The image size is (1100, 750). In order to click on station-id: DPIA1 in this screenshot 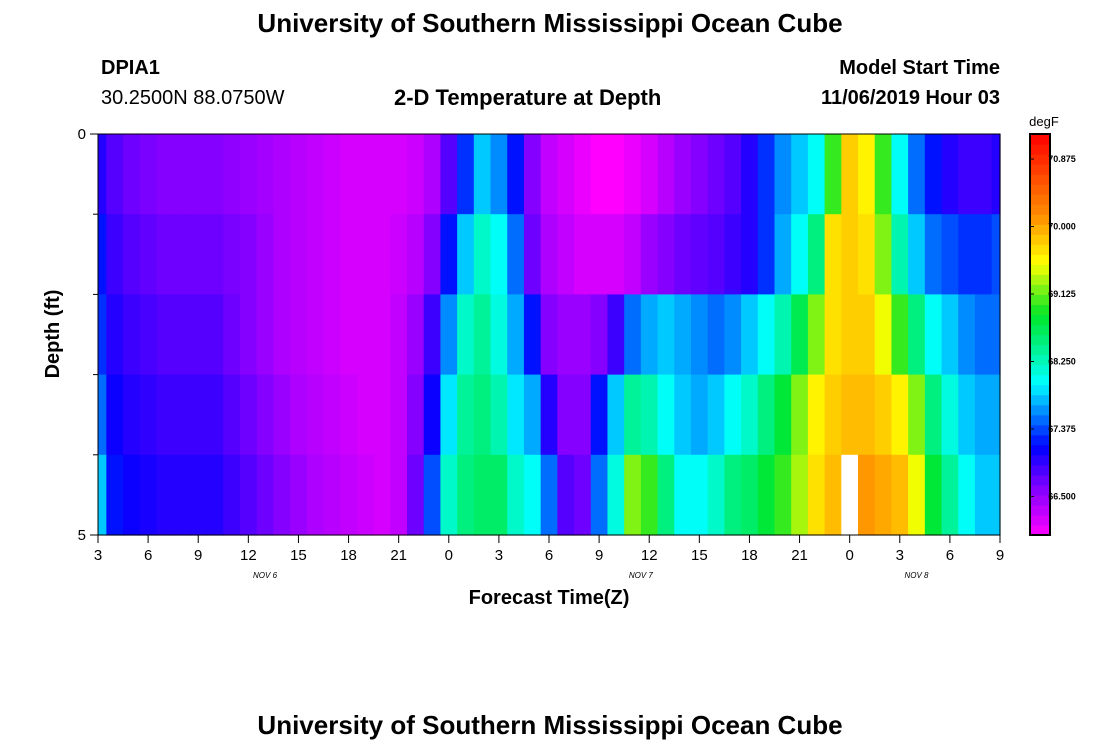, I will do `click(130, 68)`.